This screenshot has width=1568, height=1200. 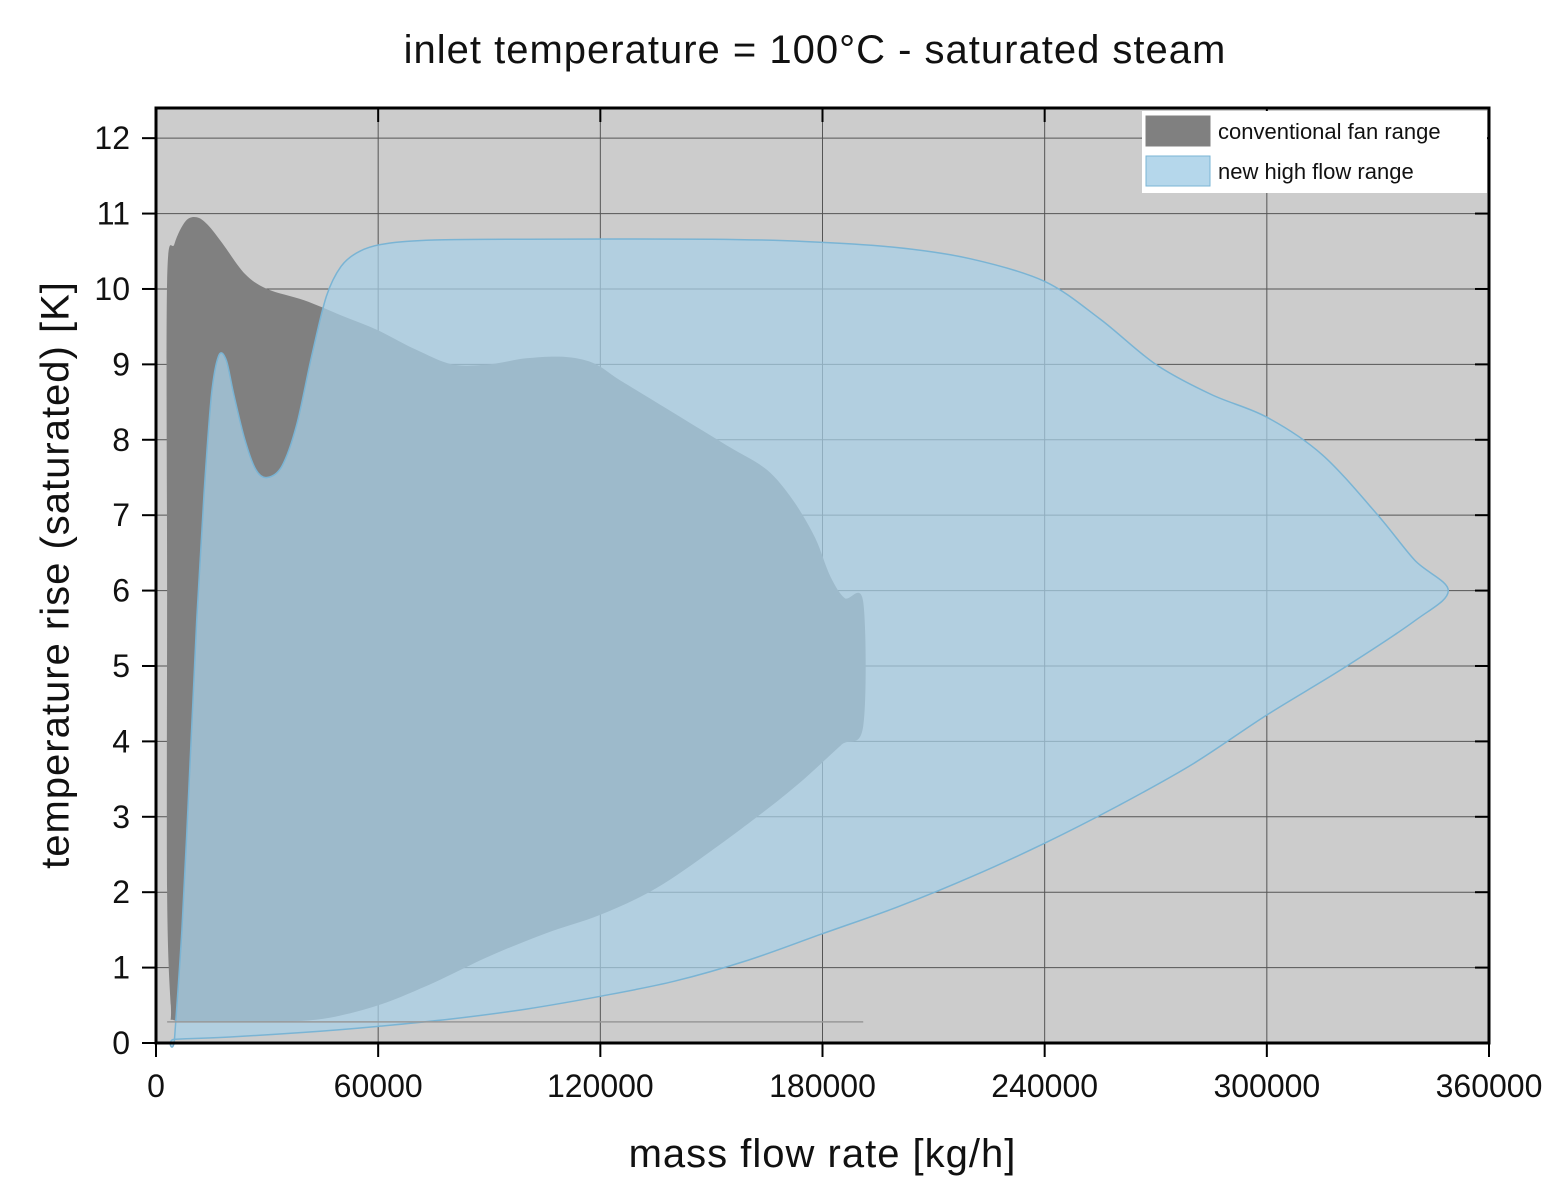 I want to click on x-axis-label: mass flow rate [kg/h], so click(x=822, y=1154).